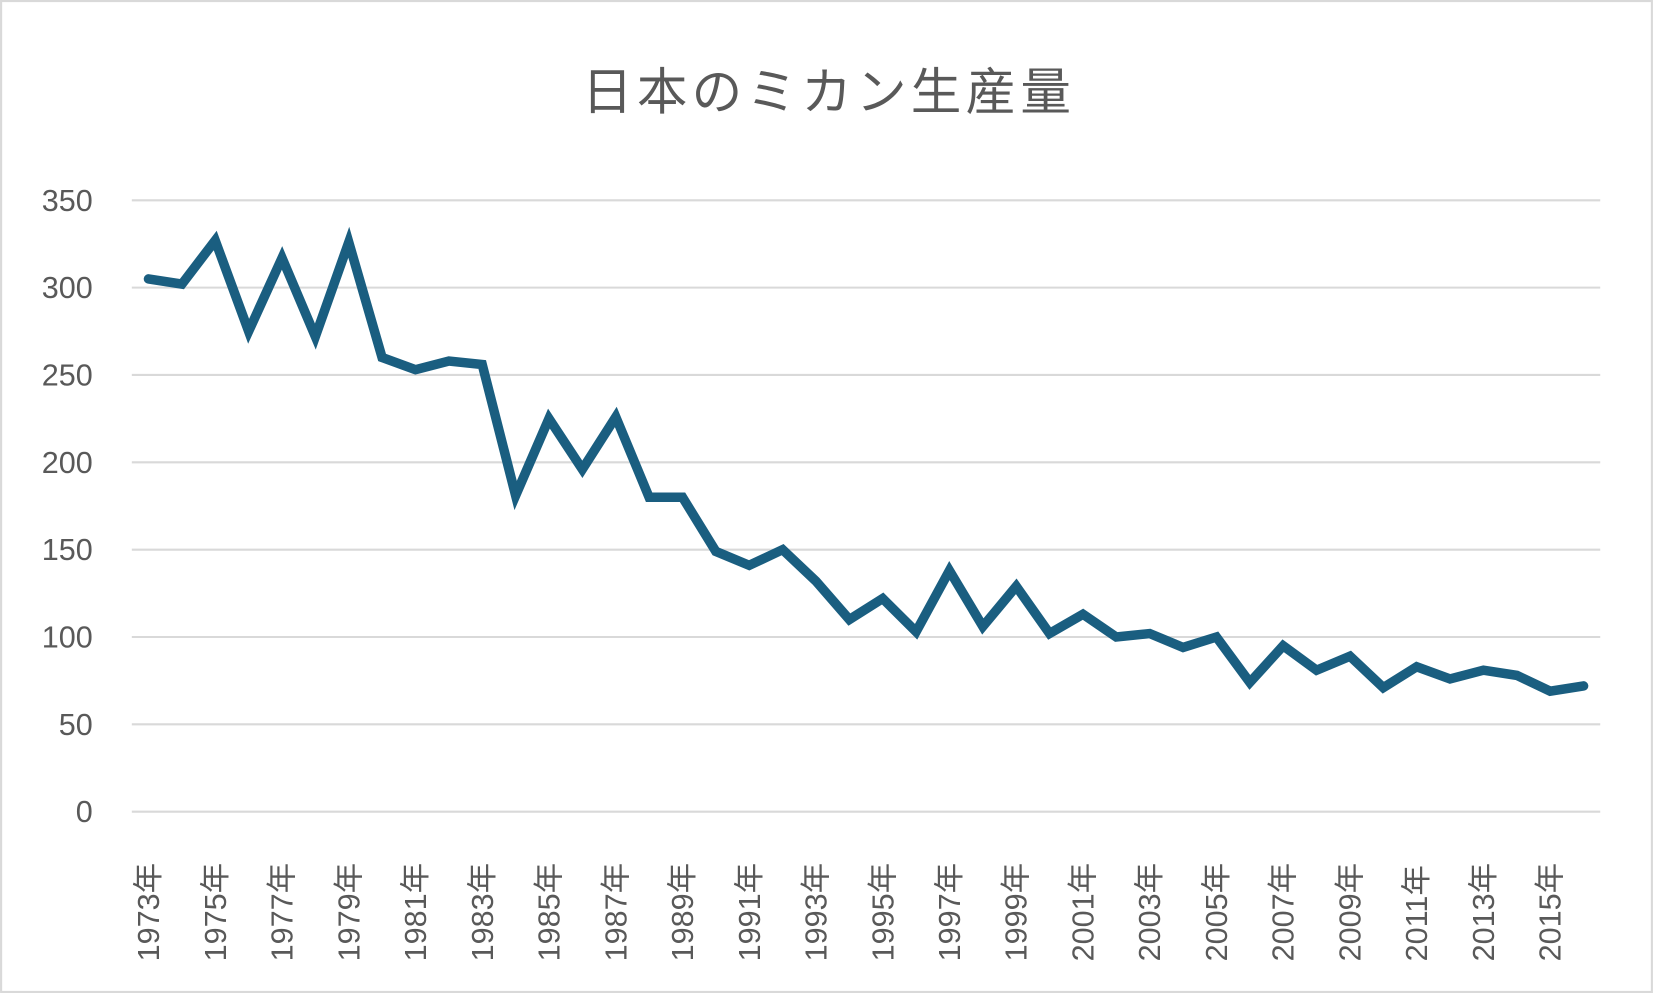 The image size is (1653, 993). Describe the element at coordinates (76, 725) in the screenshot. I see `y-tick-label: 50` at that location.